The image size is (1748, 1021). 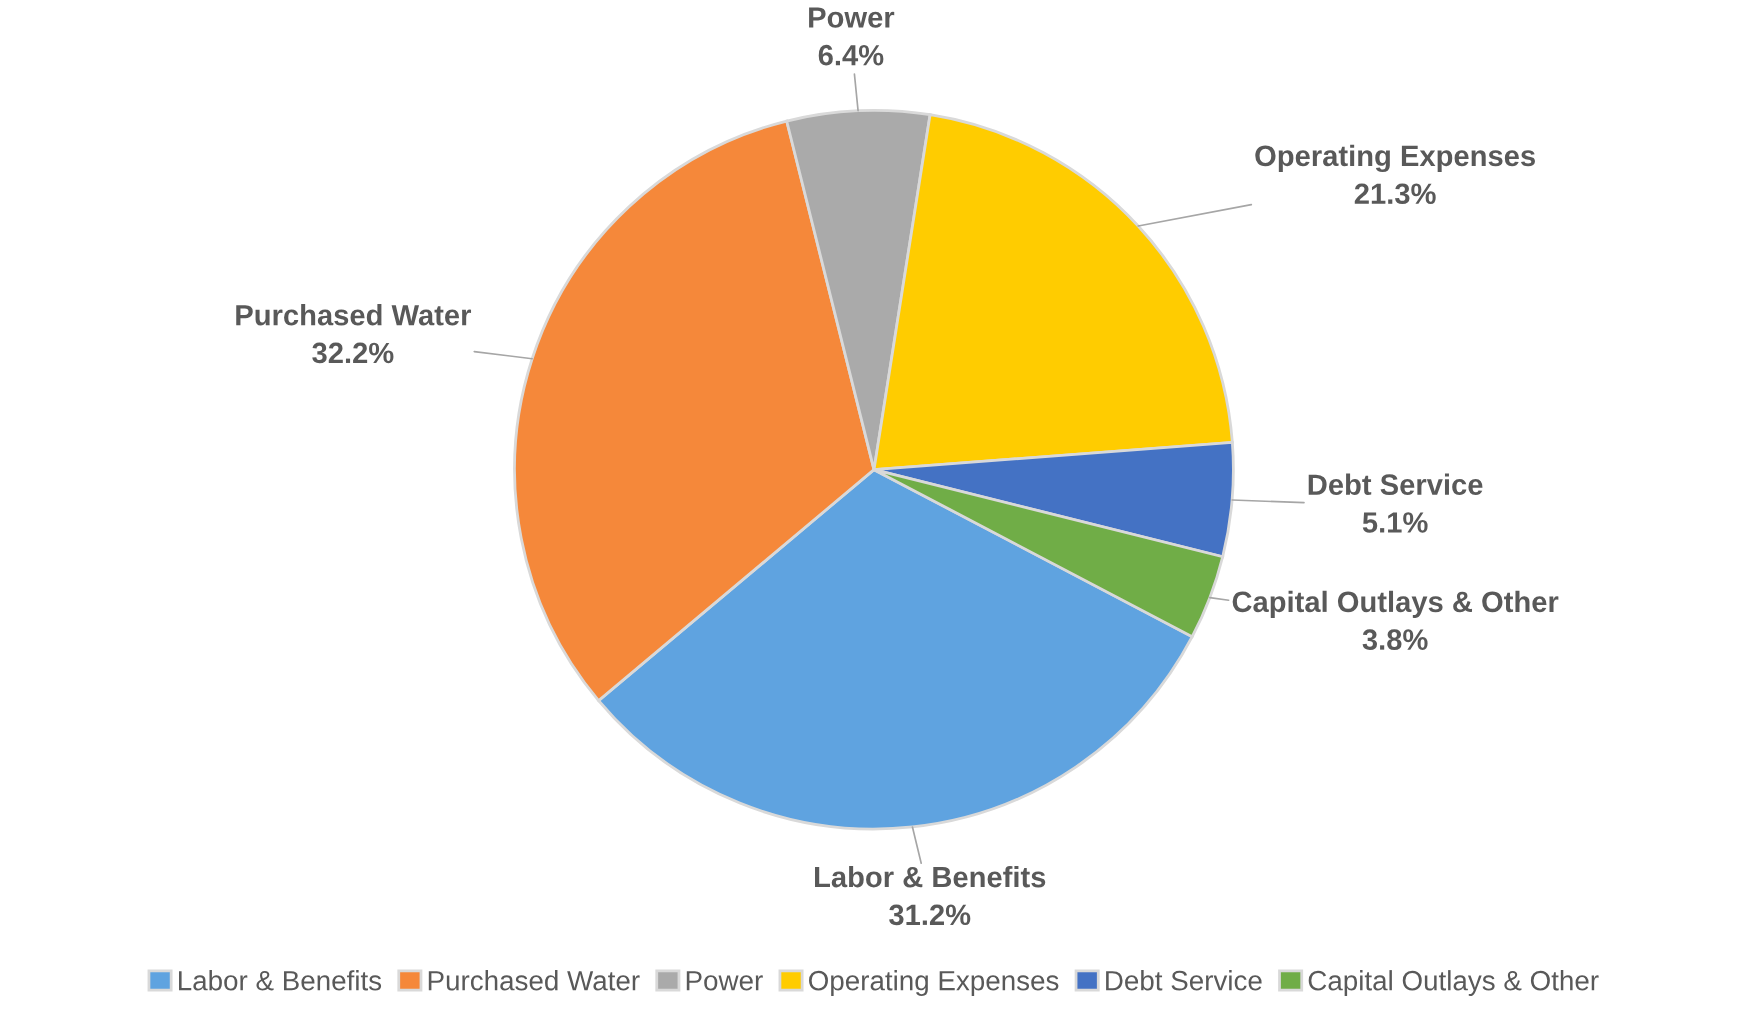 What do you see at coordinates (1395, 194) in the screenshot?
I see `data-label: 21.3%` at bounding box center [1395, 194].